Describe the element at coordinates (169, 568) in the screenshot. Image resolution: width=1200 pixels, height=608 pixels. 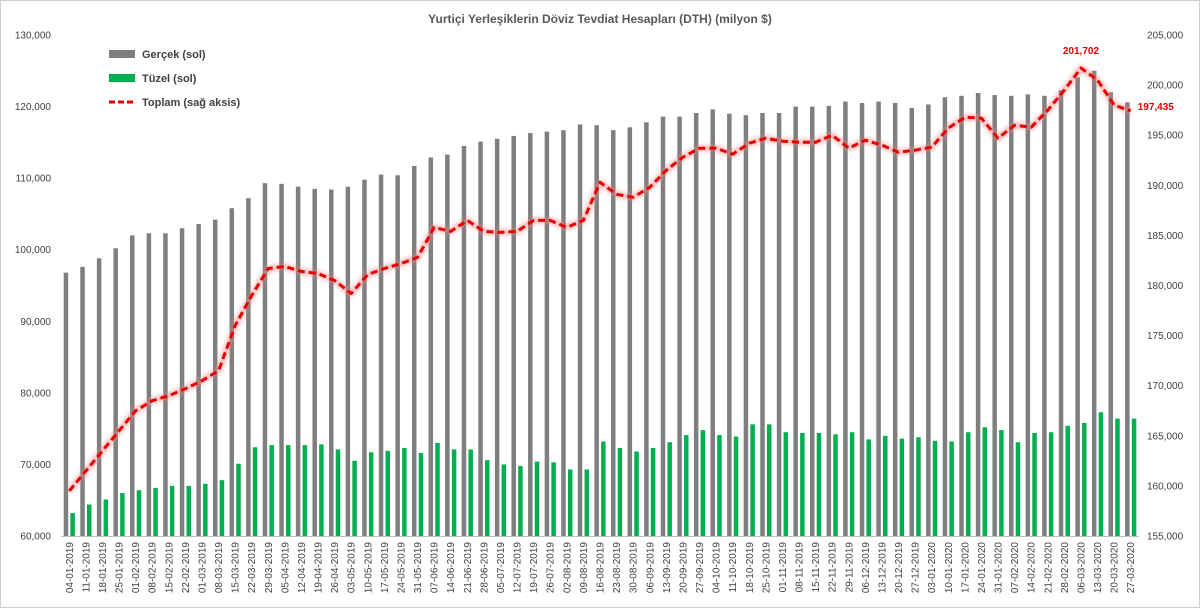
I see `x-tick-label: 15-02-2019` at that location.